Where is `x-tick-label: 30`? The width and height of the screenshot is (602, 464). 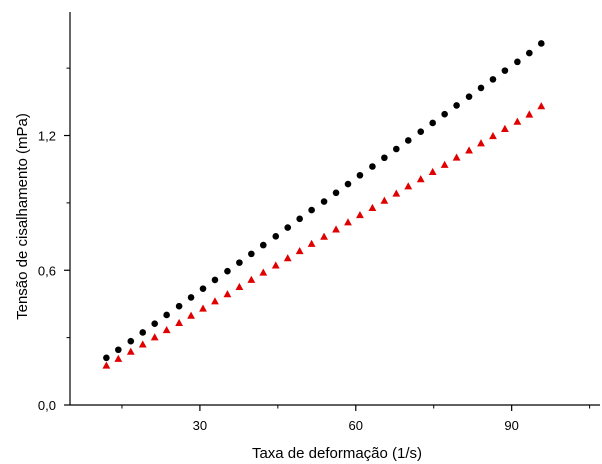
x-tick-label: 30 is located at coordinates (200, 425).